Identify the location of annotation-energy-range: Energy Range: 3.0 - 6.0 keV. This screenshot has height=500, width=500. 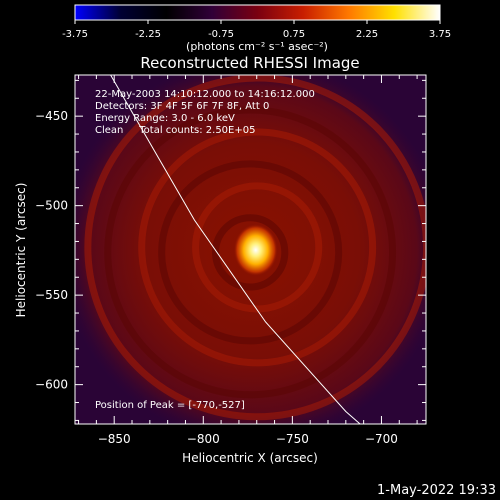
(165, 118).